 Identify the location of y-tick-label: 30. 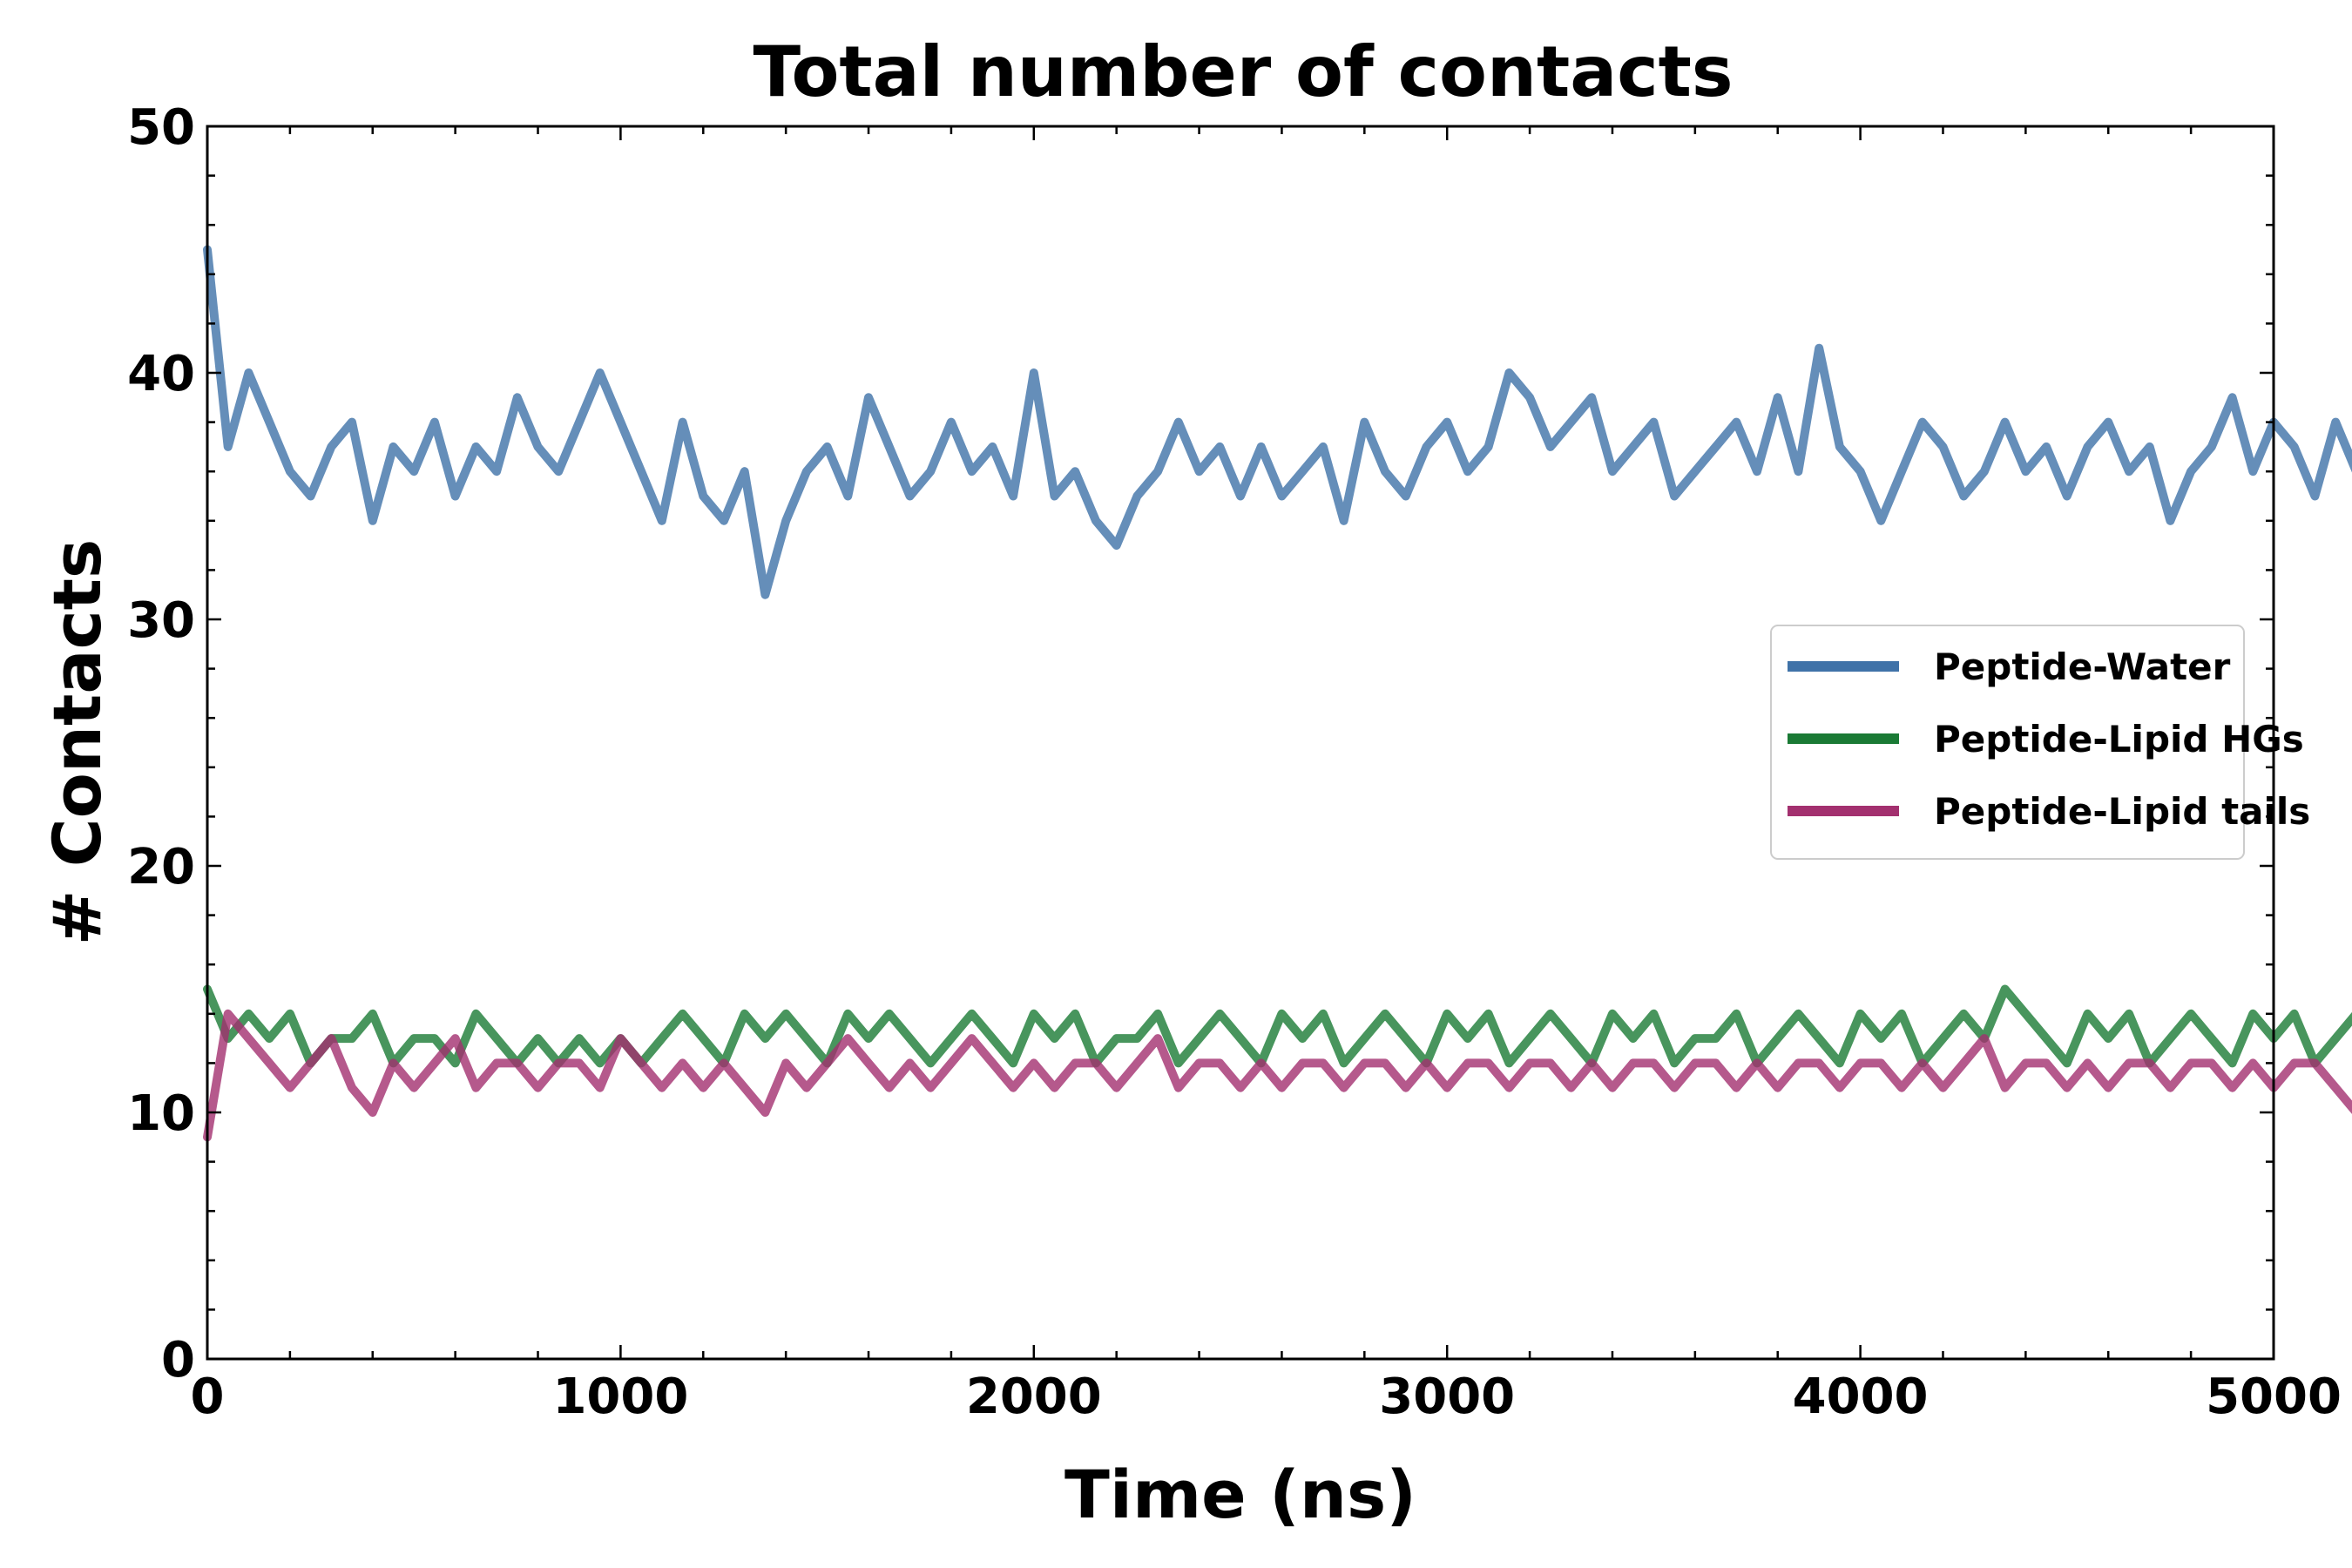
(161, 620).